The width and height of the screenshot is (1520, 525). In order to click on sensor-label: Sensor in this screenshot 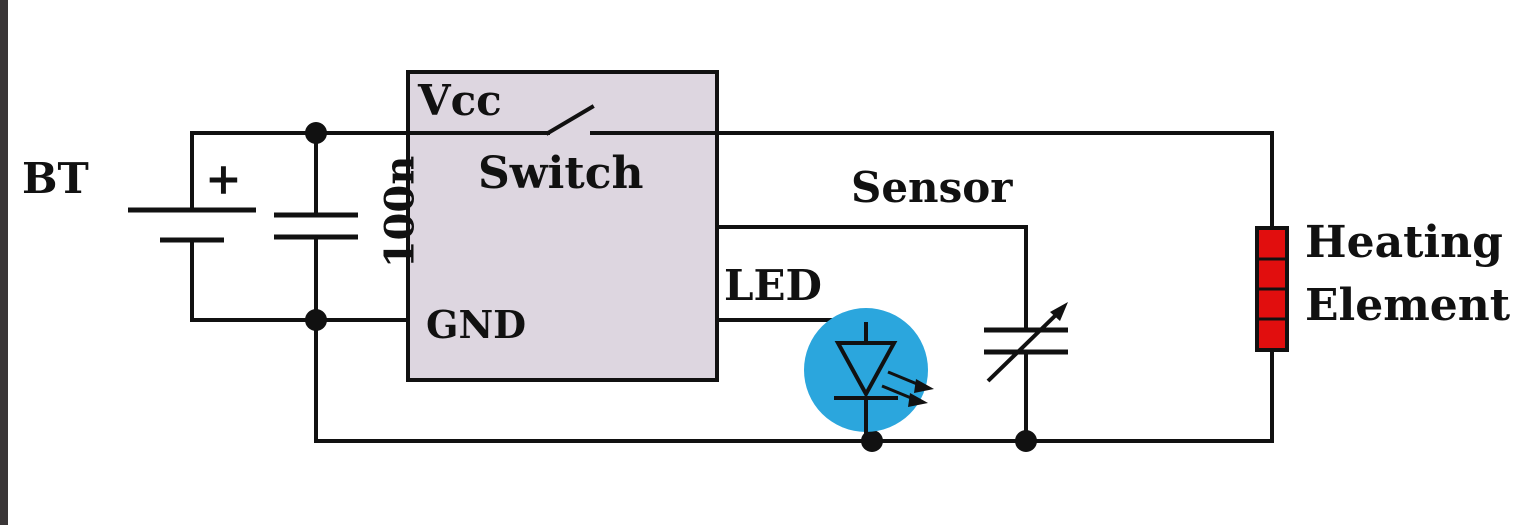, I will do `click(932, 187)`.